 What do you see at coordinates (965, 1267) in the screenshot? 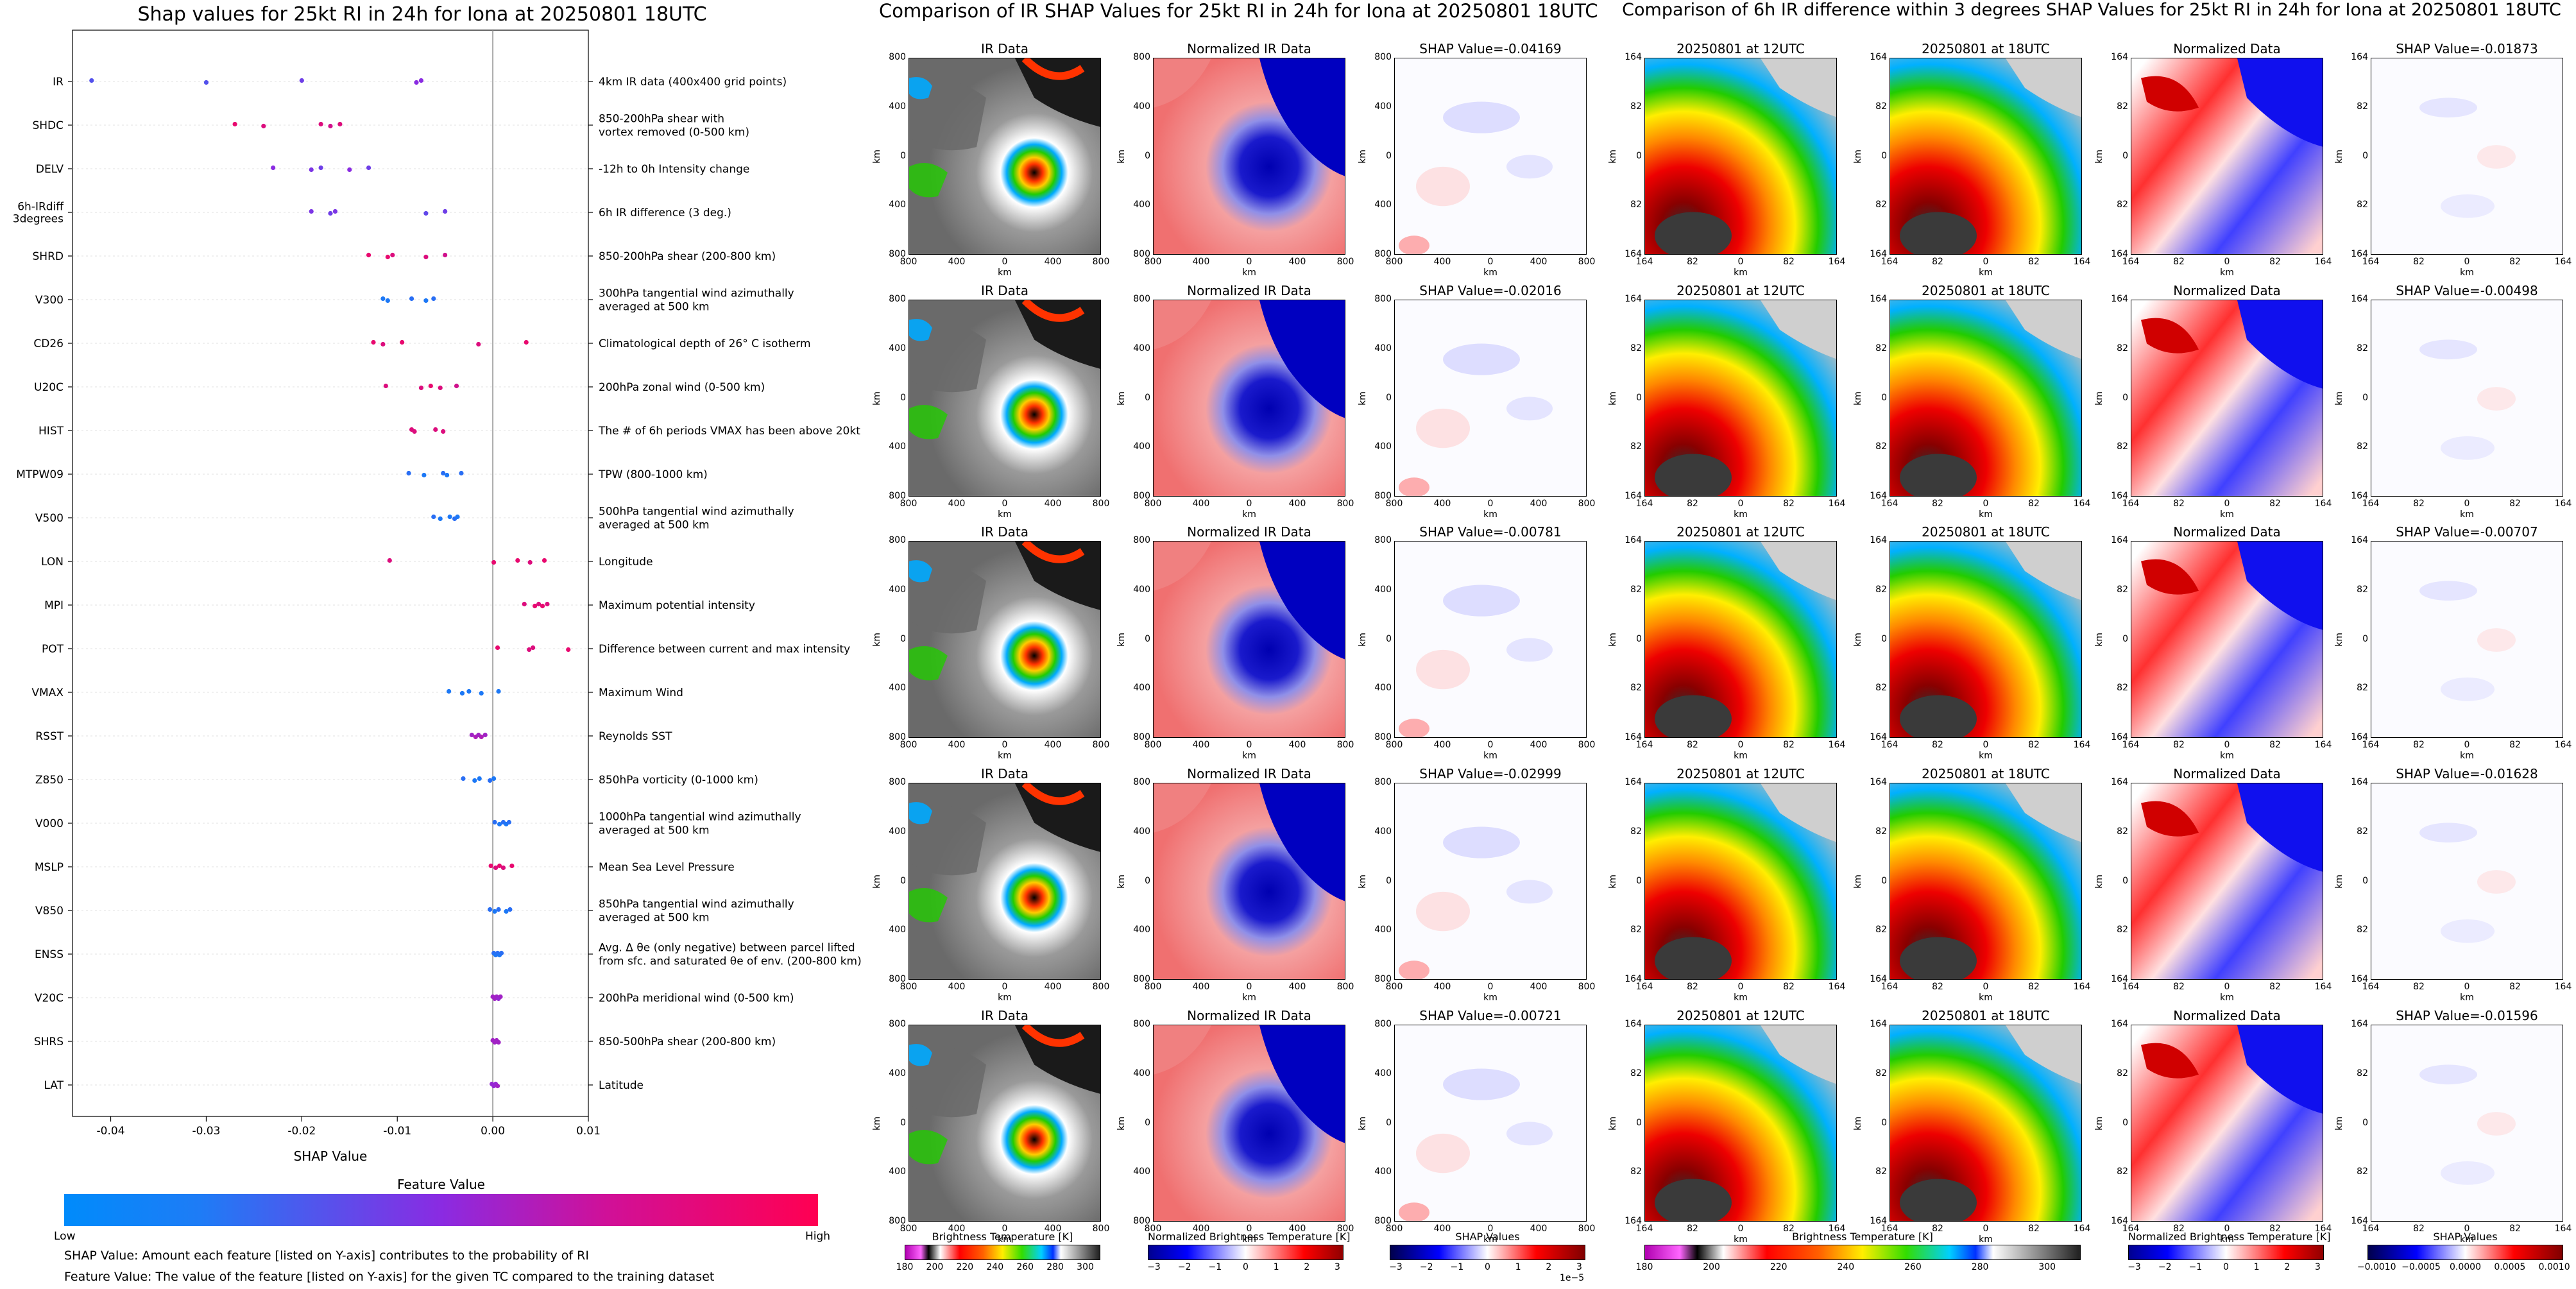
I see `colorbar-tick: 220` at bounding box center [965, 1267].